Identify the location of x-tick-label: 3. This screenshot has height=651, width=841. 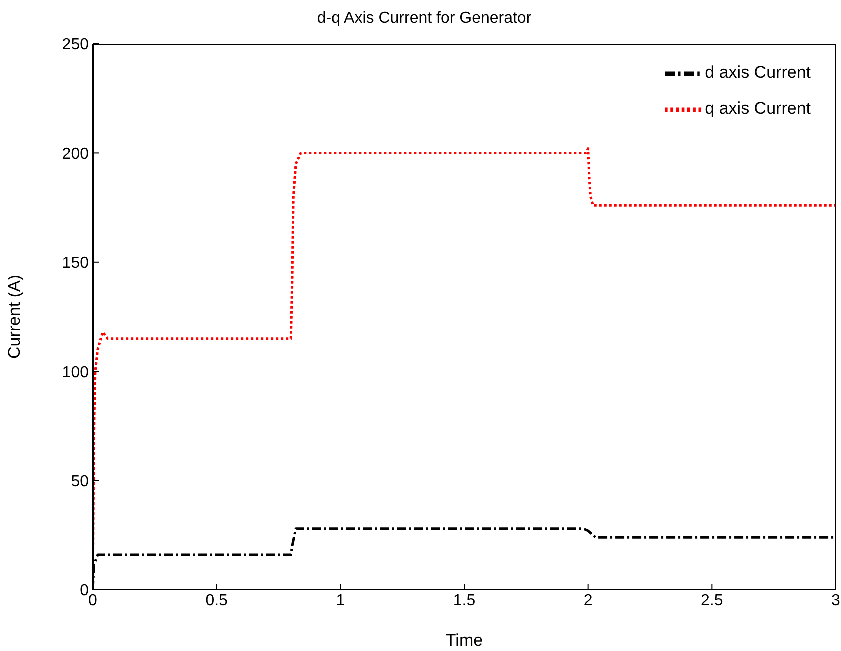
(836, 601).